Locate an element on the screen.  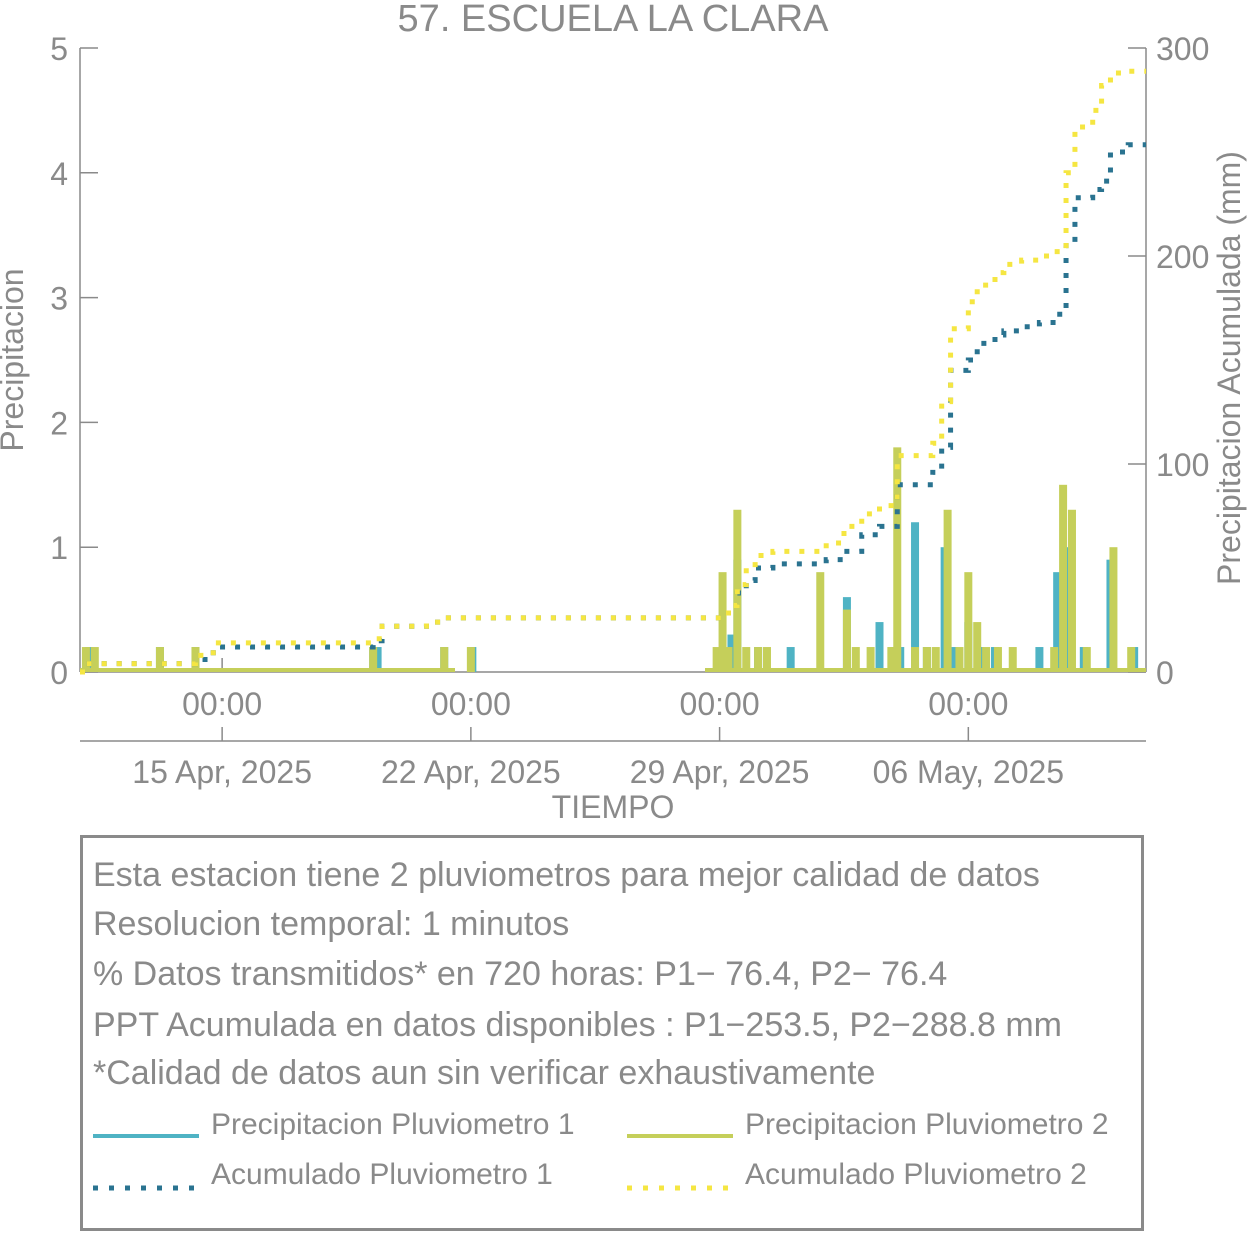
legend-swatch-acc1 is located at coordinates (146, 1188).